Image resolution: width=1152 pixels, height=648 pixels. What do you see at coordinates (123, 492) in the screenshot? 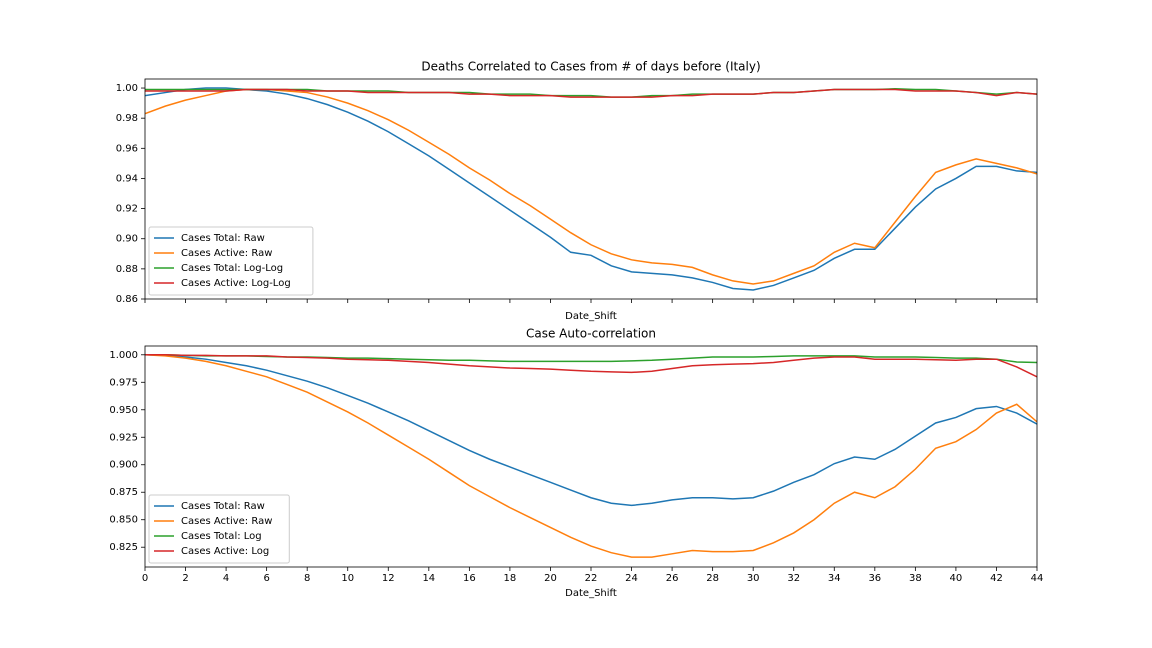
I see `y-tick-label: 0.875` at bounding box center [123, 492].